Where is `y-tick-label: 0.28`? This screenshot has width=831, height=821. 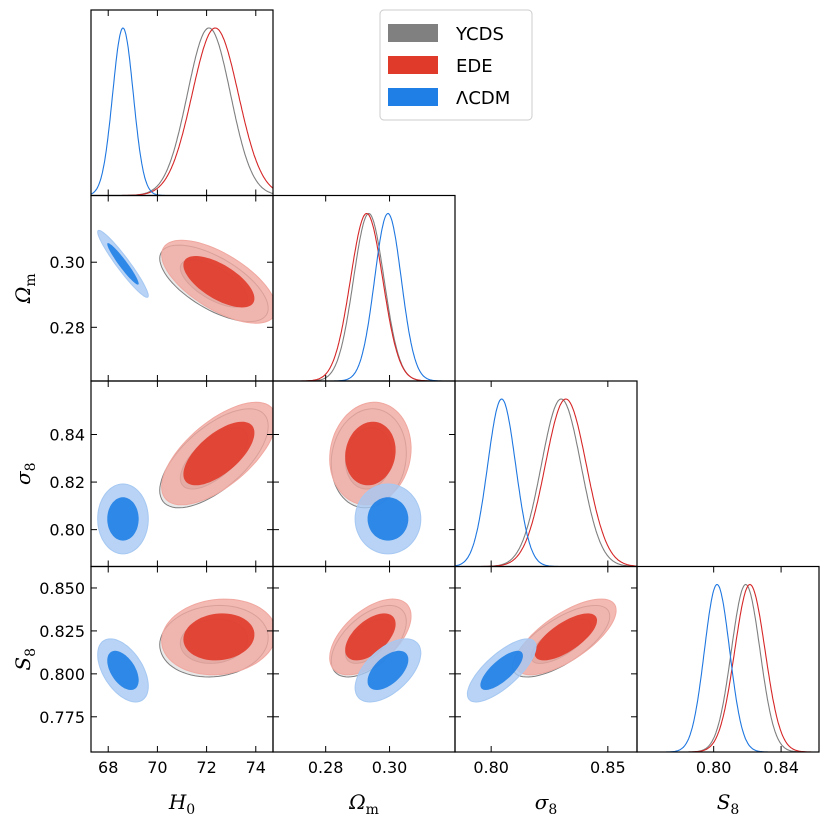 y-tick-label: 0.28 is located at coordinates (67, 327).